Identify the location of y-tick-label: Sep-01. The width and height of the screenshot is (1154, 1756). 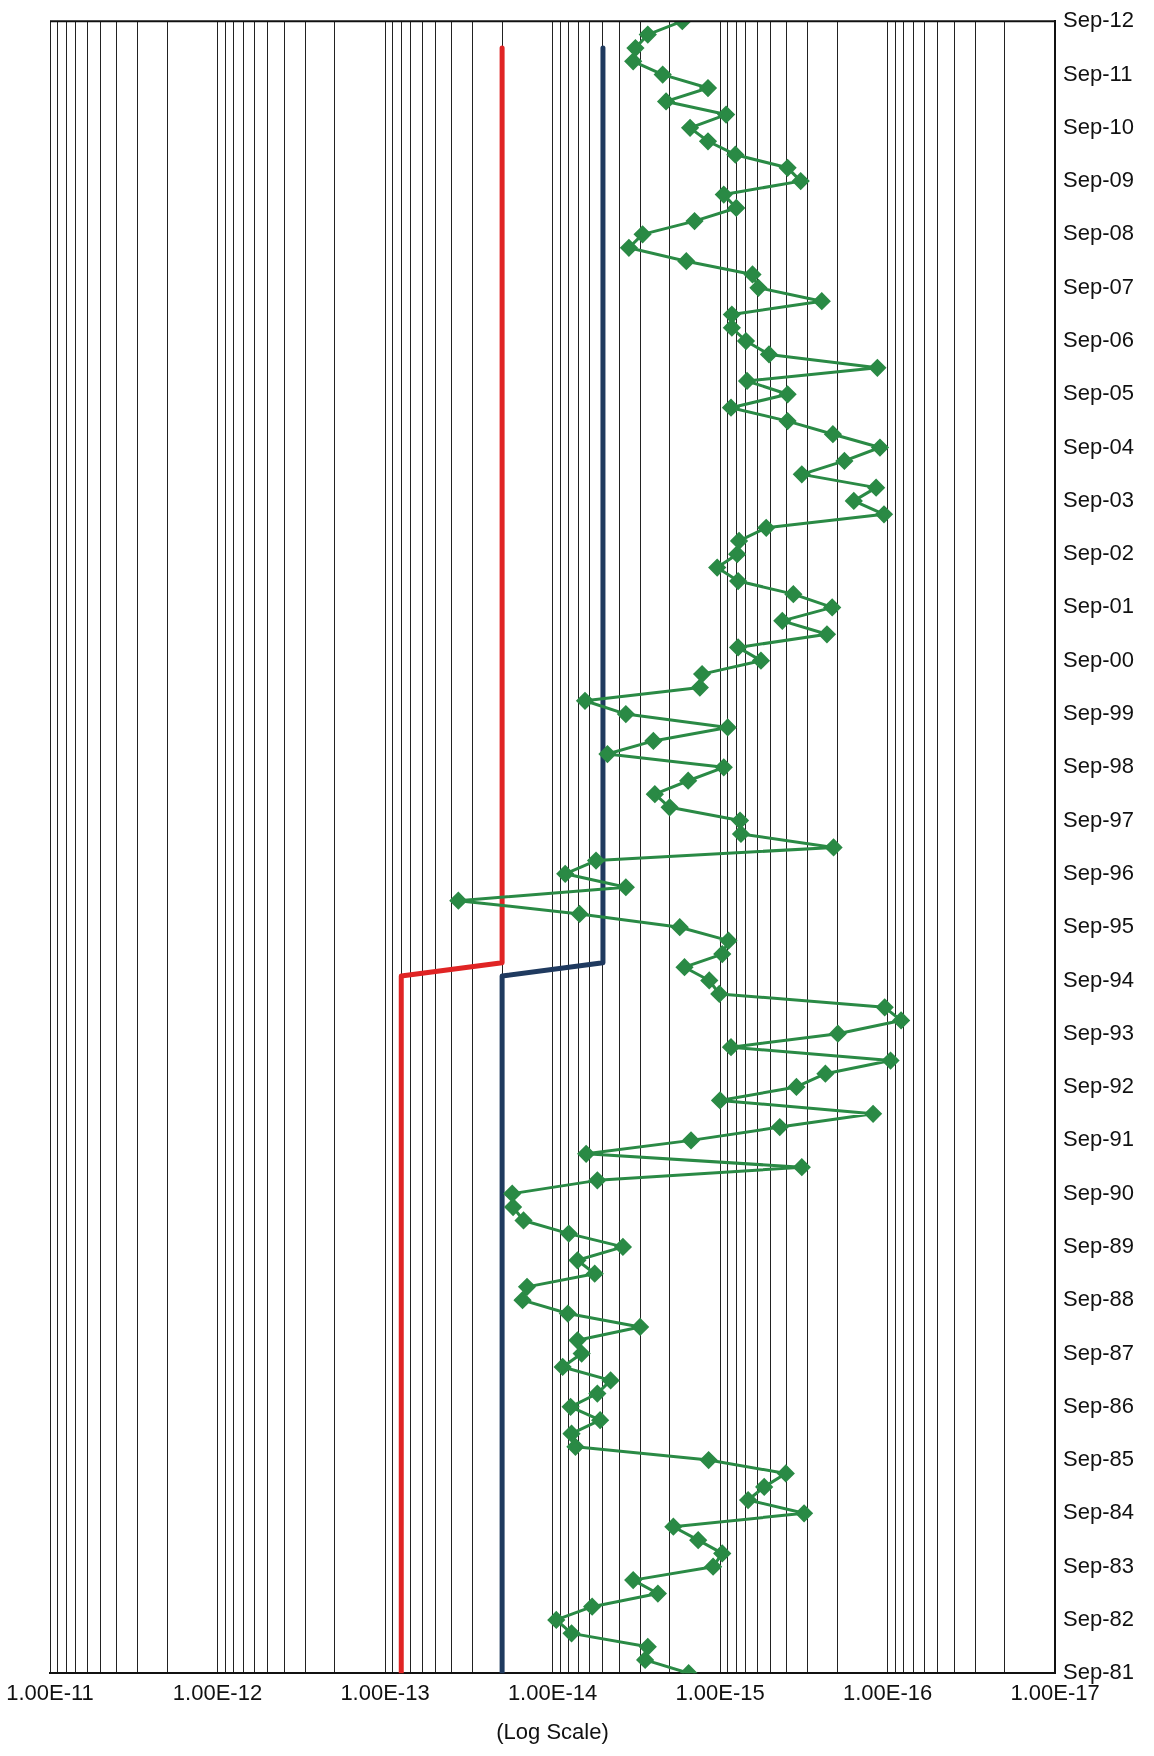
(1099, 606).